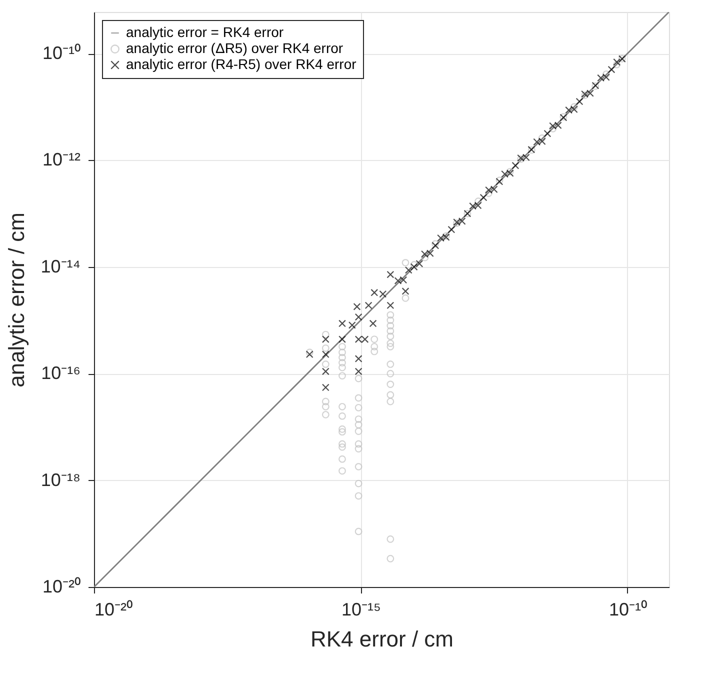 Image resolution: width=709 pixels, height=685 pixels. I want to click on x-axis-title: RK4 error / cm, so click(382, 639).